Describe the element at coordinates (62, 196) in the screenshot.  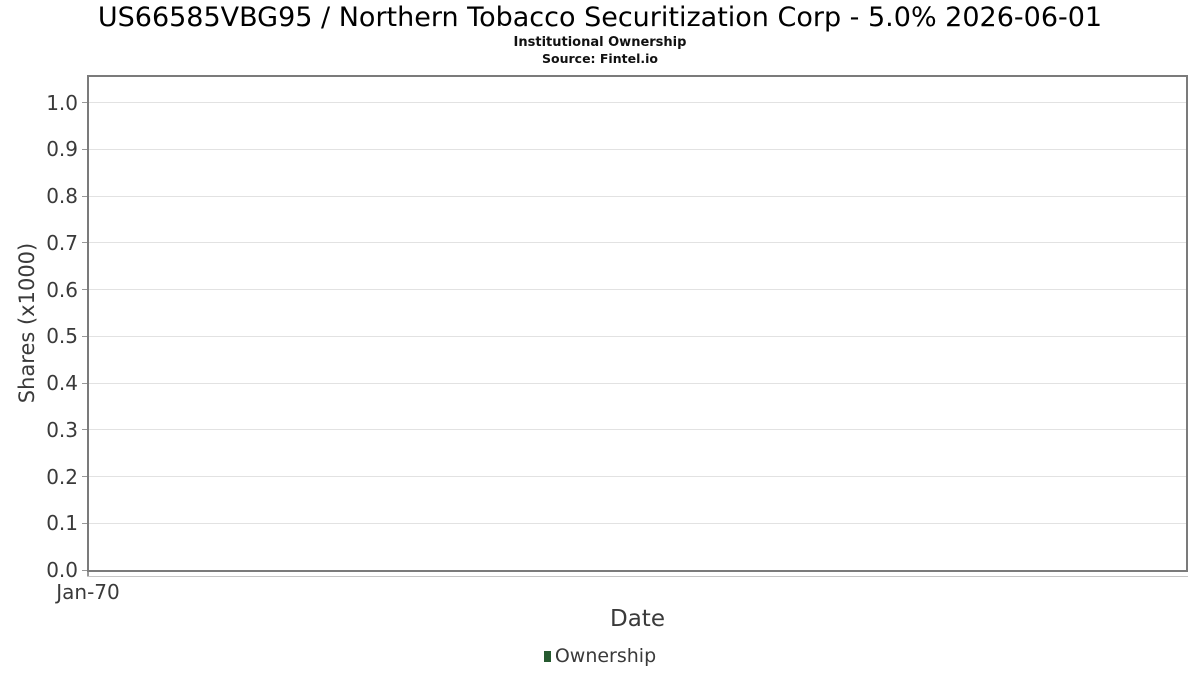
I see `y-tick-label: 0.8` at that location.